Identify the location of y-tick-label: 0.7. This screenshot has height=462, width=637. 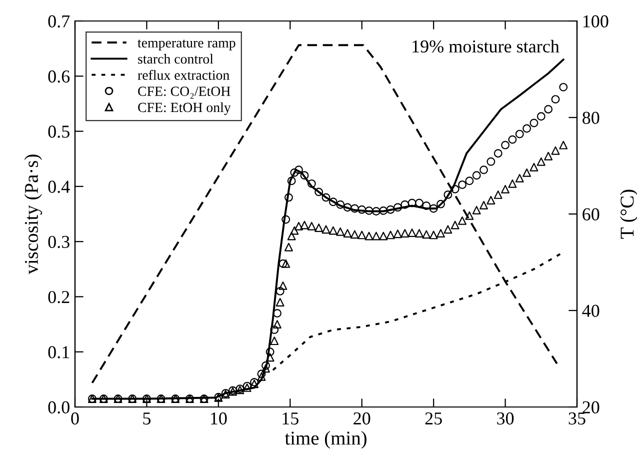
(59, 21).